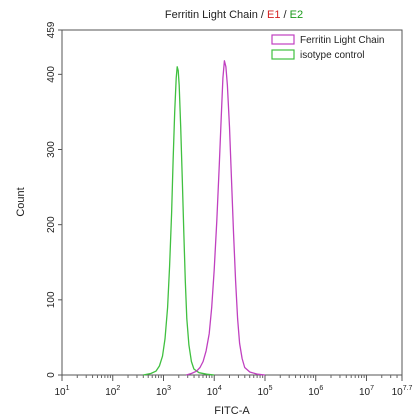 This screenshot has width=420, height=420. I want to click on x-tick-label: 10⁴, so click(214, 391).